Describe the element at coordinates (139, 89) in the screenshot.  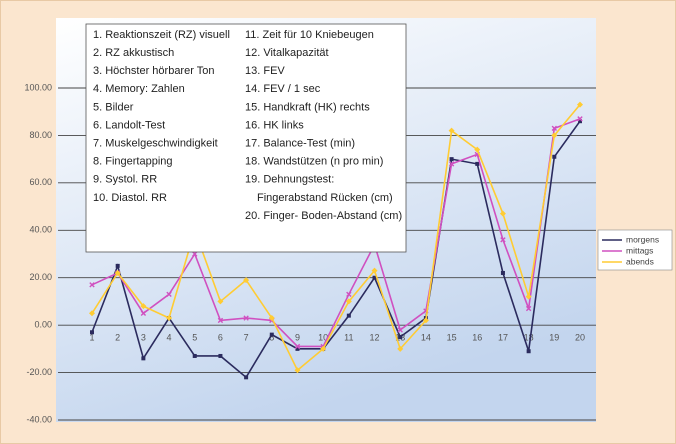
I see `annotation: 4. Memory: Zahlen` at that location.